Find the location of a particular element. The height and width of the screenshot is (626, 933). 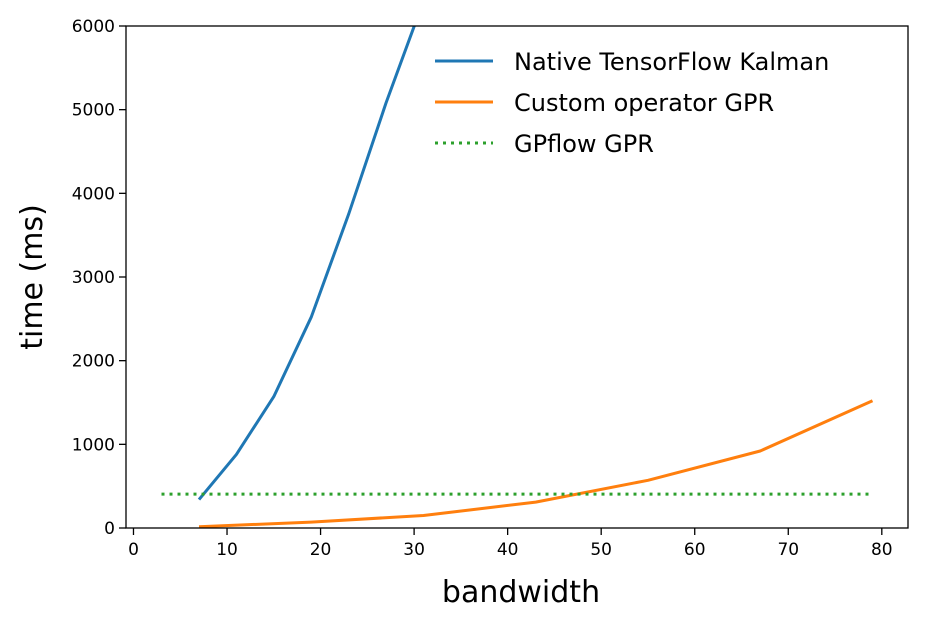

y-axis: 0 1000 2000 3000 4000 5000 6000 is located at coordinates (99, 278).